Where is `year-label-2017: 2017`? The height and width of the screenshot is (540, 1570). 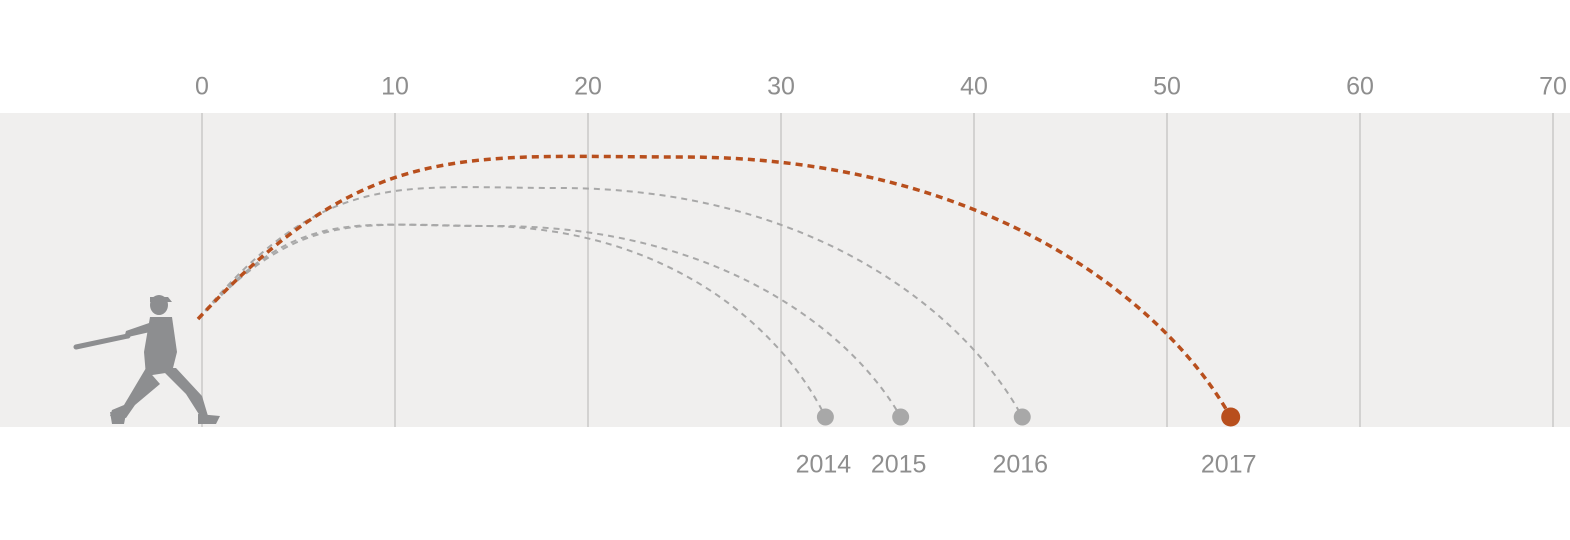
year-label-2017: 2017 is located at coordinates (1229, 465).